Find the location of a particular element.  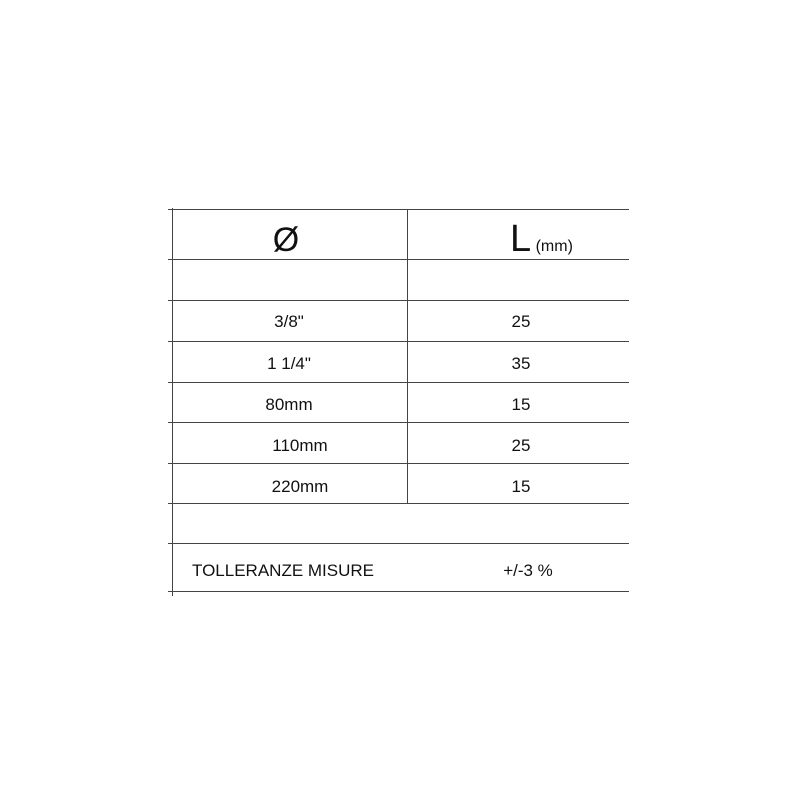

diameter-header: Ø is located at coordinates (286, 240).